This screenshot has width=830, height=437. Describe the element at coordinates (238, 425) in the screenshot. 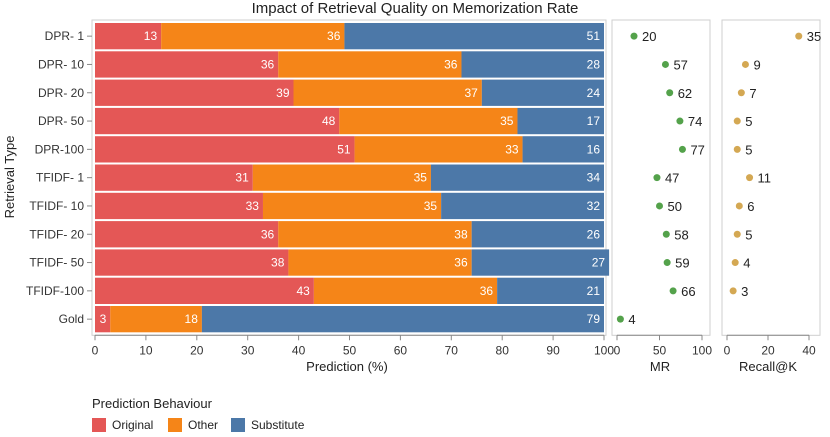

I see `legend-swatch-substitute` at that location.